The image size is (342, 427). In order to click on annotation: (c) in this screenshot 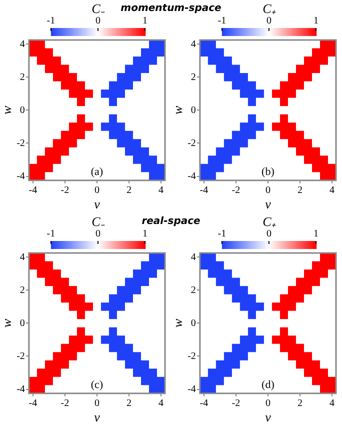, I will do `click(97, 384)`.